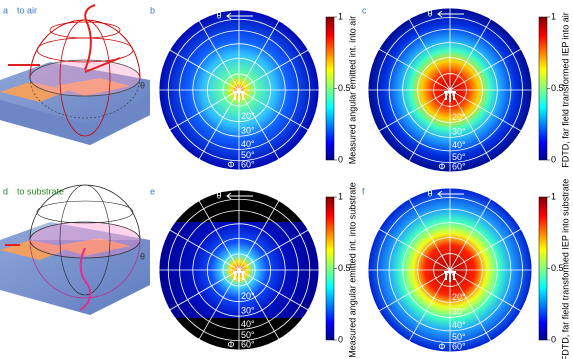 The width and height of the screenshot is (573, 359). I want to click on colorbar-label: Measured angular emitted int. into air, so click(352, 90).